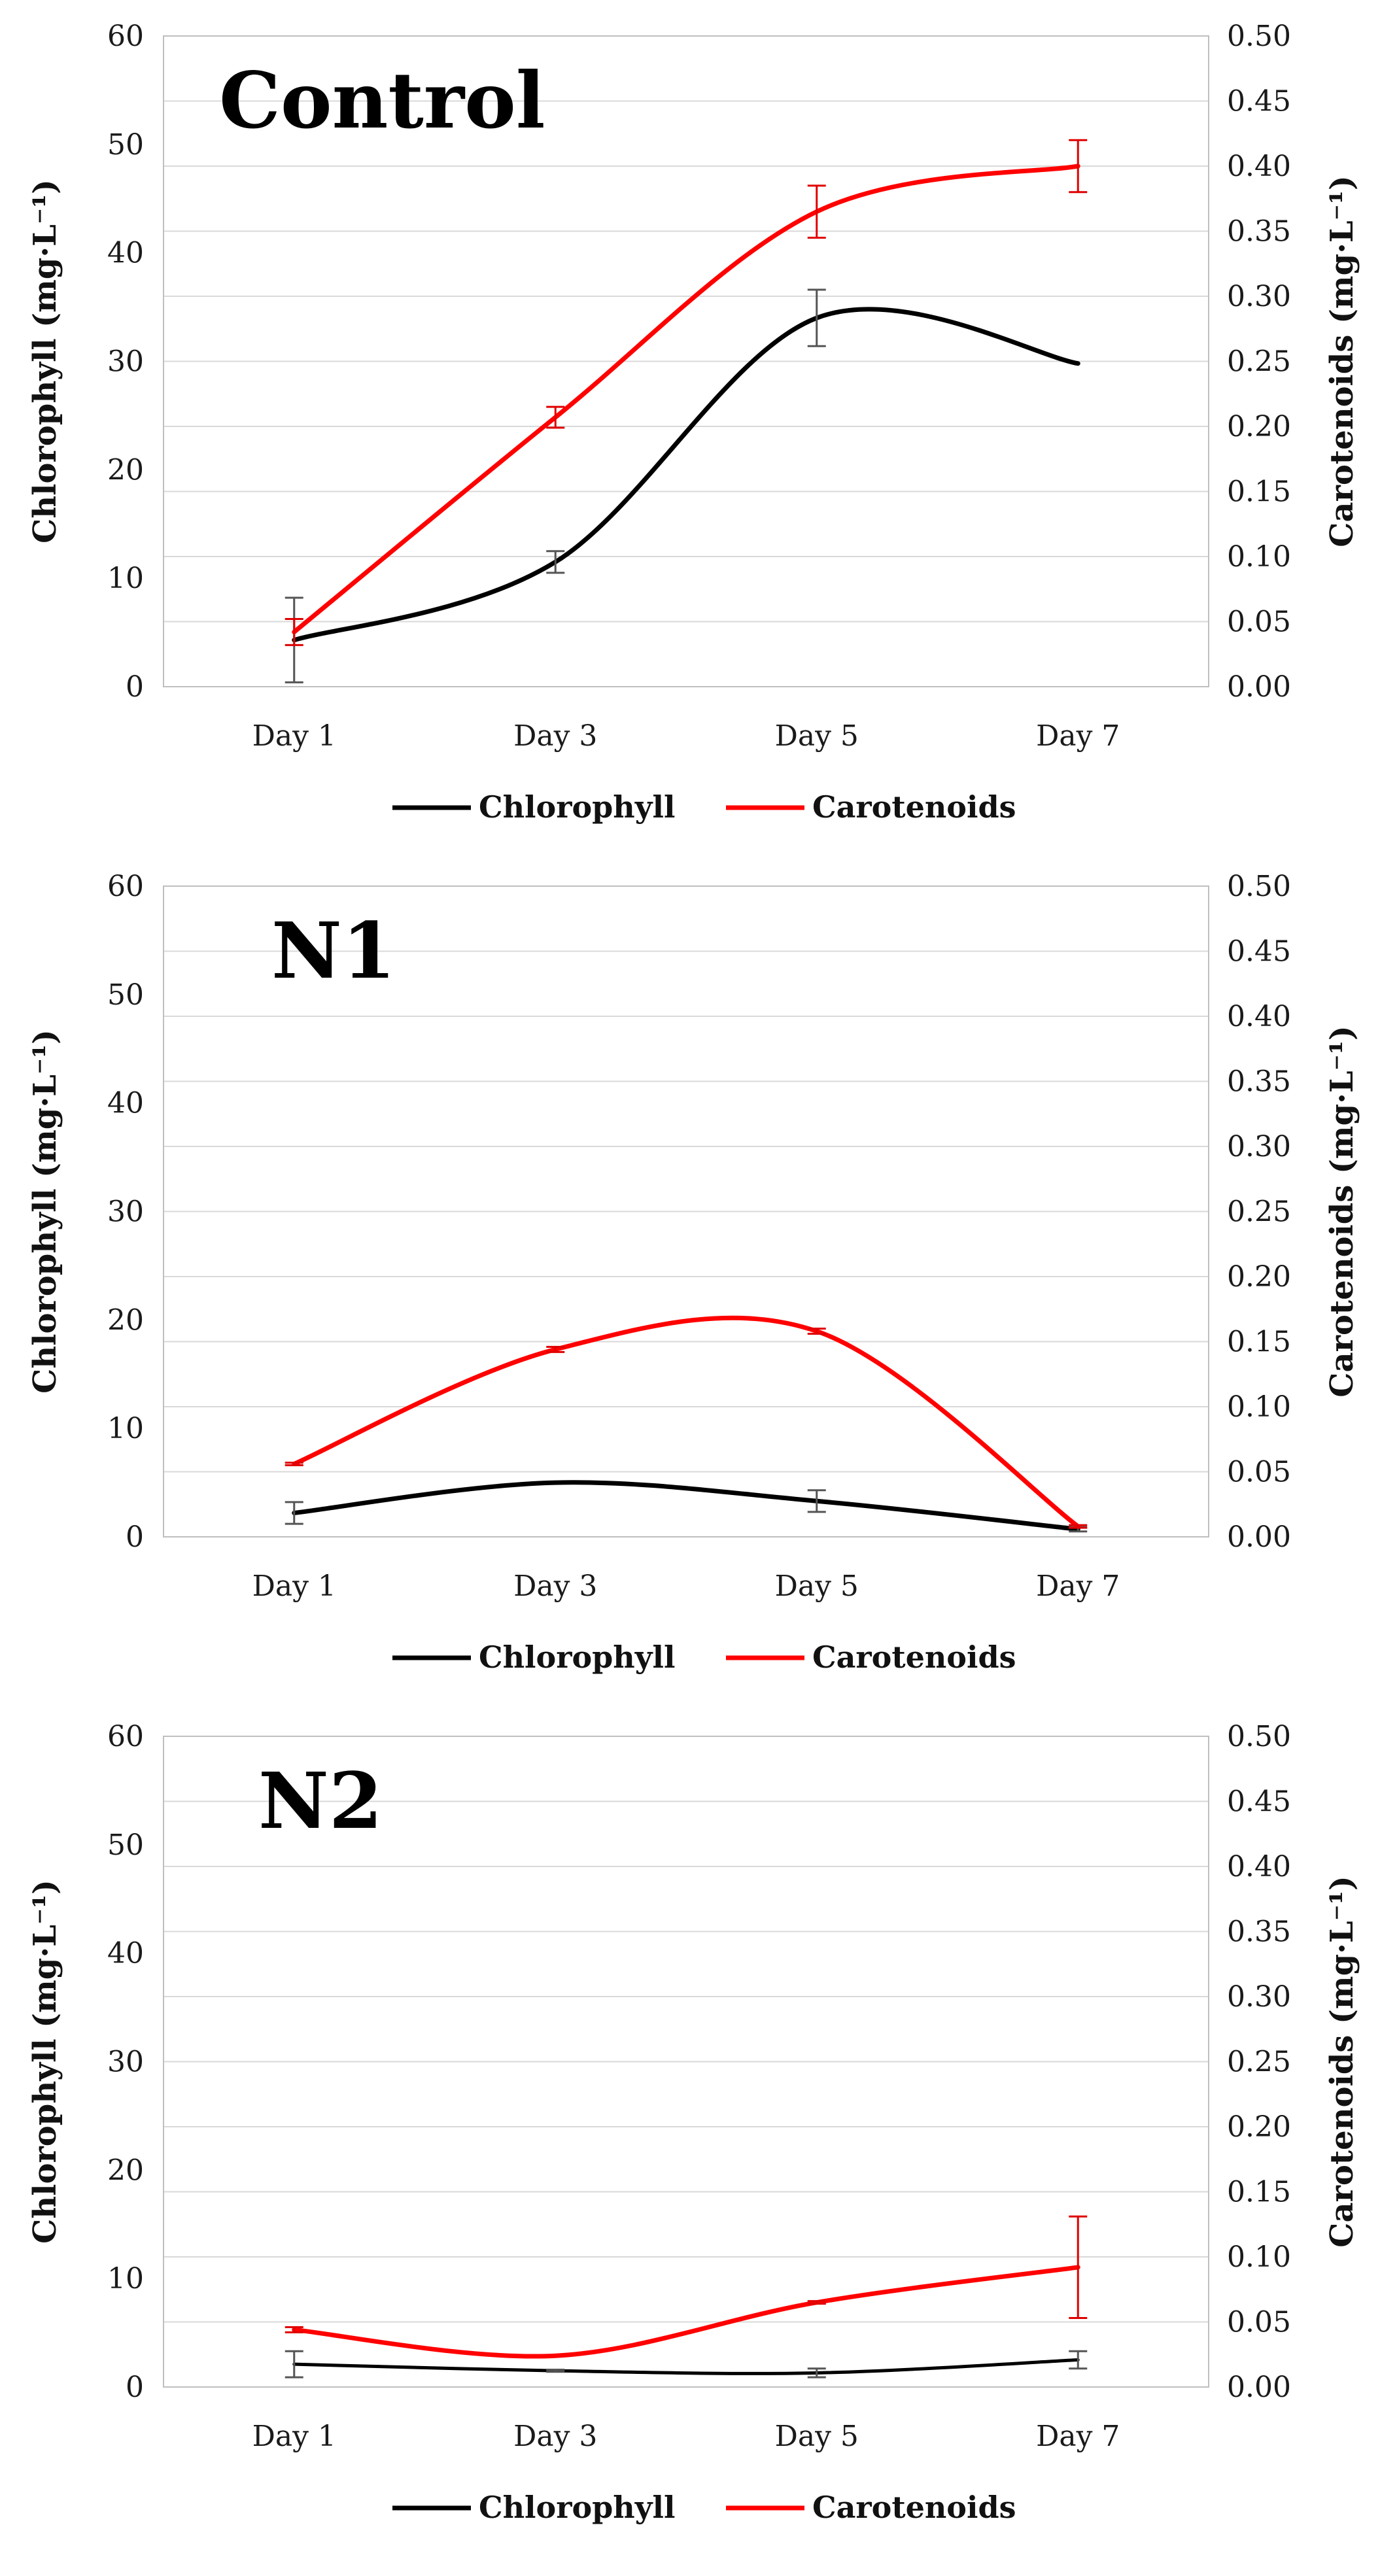 The image size is (1380, 2576). I want to click on panel-title: N1, so click(333, 951).